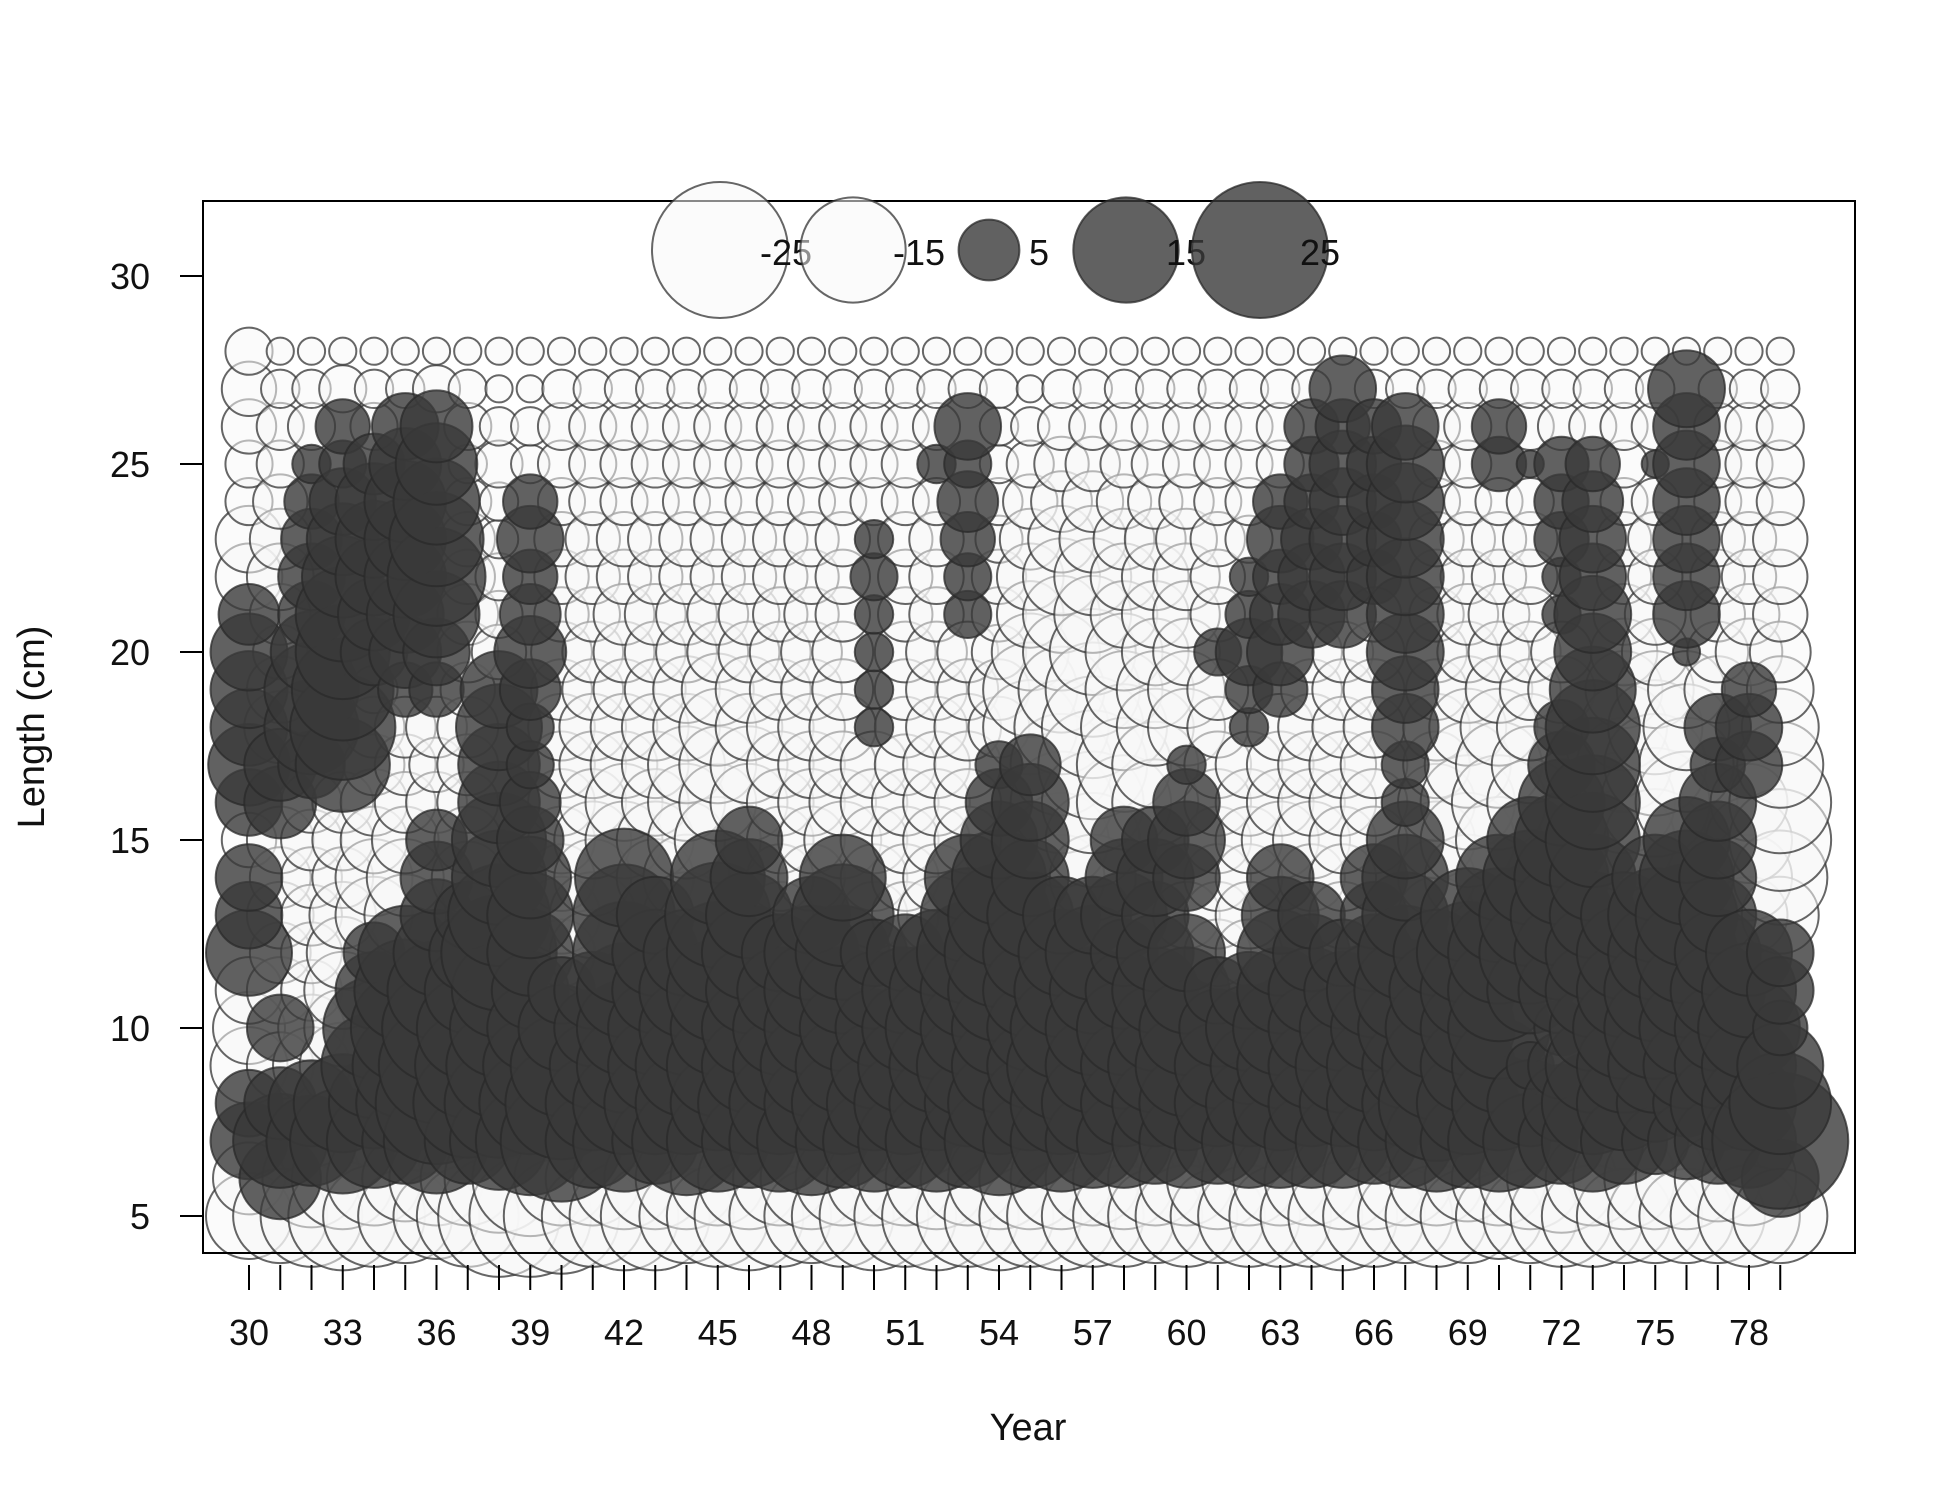  Describe the element at coordinates (999, 1332) in the screenshot. I see `x-tick-label: 54` at that location.